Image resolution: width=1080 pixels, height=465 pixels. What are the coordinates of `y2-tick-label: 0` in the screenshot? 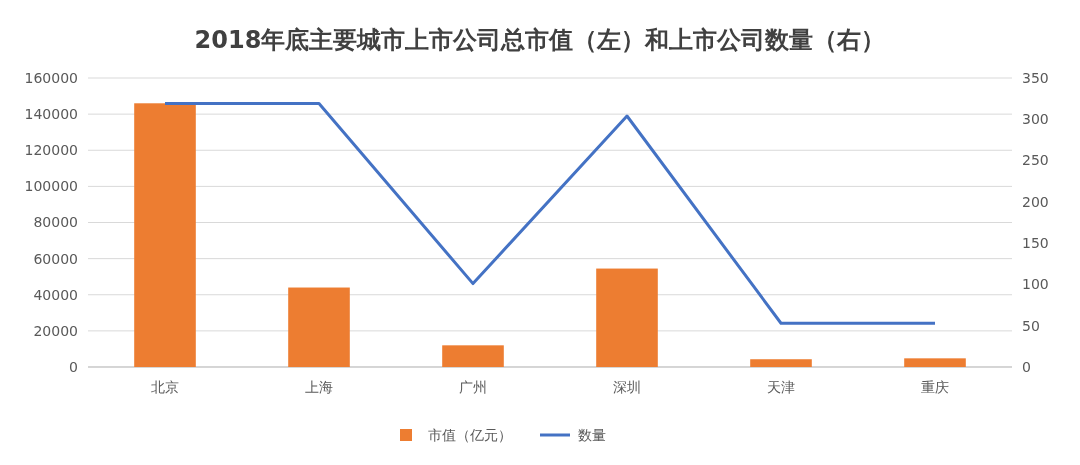 It's located at (1026, 366).